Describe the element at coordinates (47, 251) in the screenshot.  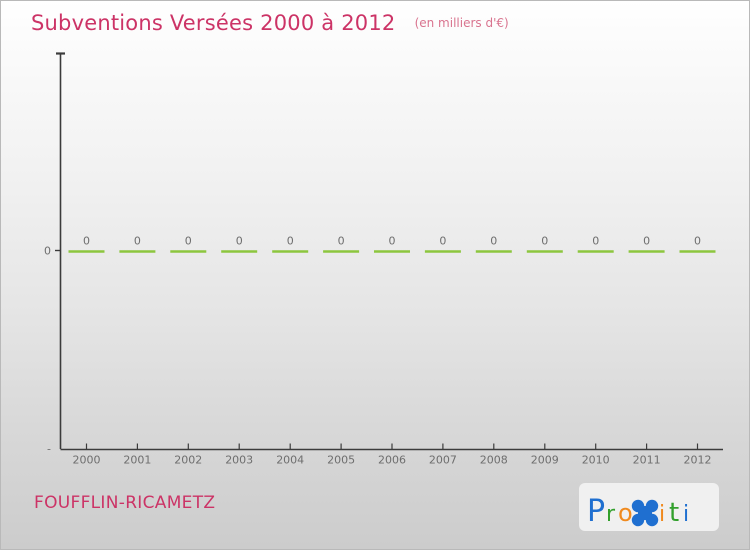
I see `y-axis-tick-label: 0` at that location.